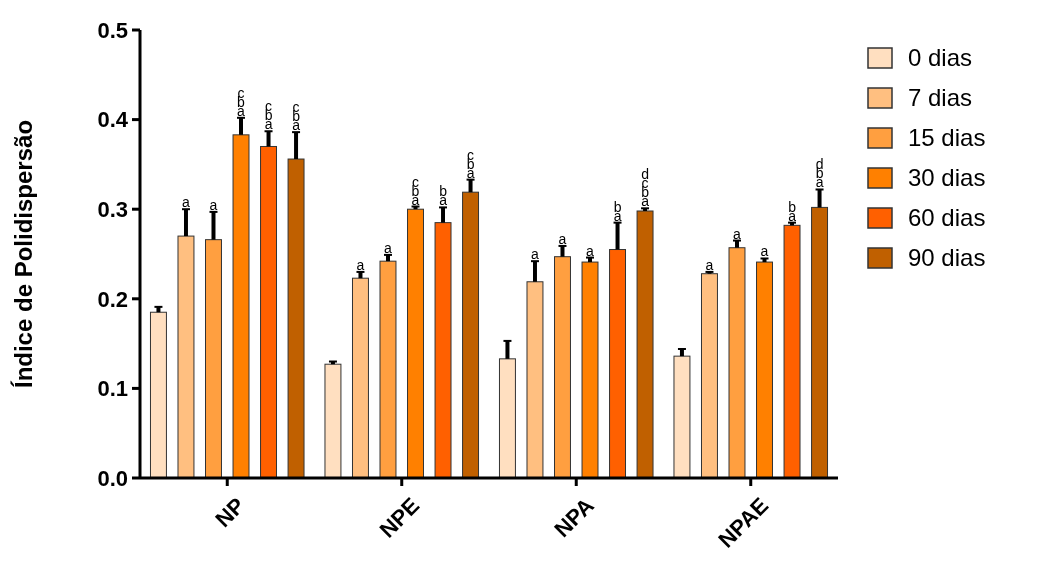  Describe the element at coordinates (645, 188) in the screenshot. I see `data-label: dcba` at that location.